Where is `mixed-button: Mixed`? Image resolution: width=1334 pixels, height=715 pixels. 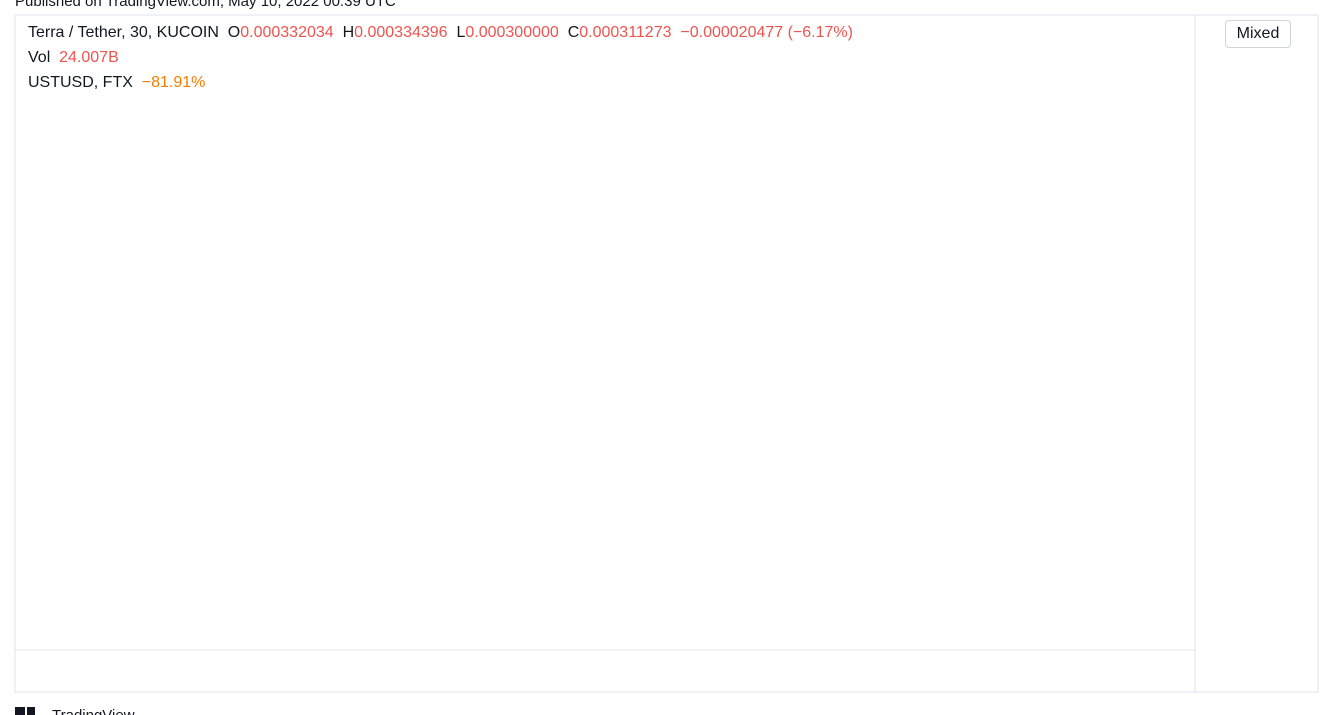 mixed-button: Mixed is located at coordinates (1258, 34).